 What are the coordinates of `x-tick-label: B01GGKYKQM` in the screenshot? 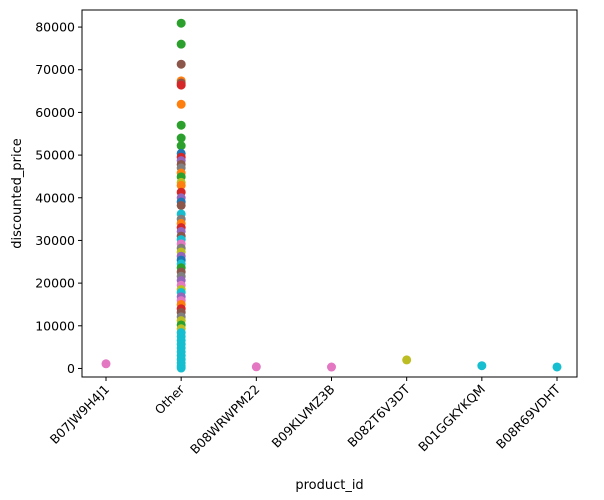 It's located at (451, 418).